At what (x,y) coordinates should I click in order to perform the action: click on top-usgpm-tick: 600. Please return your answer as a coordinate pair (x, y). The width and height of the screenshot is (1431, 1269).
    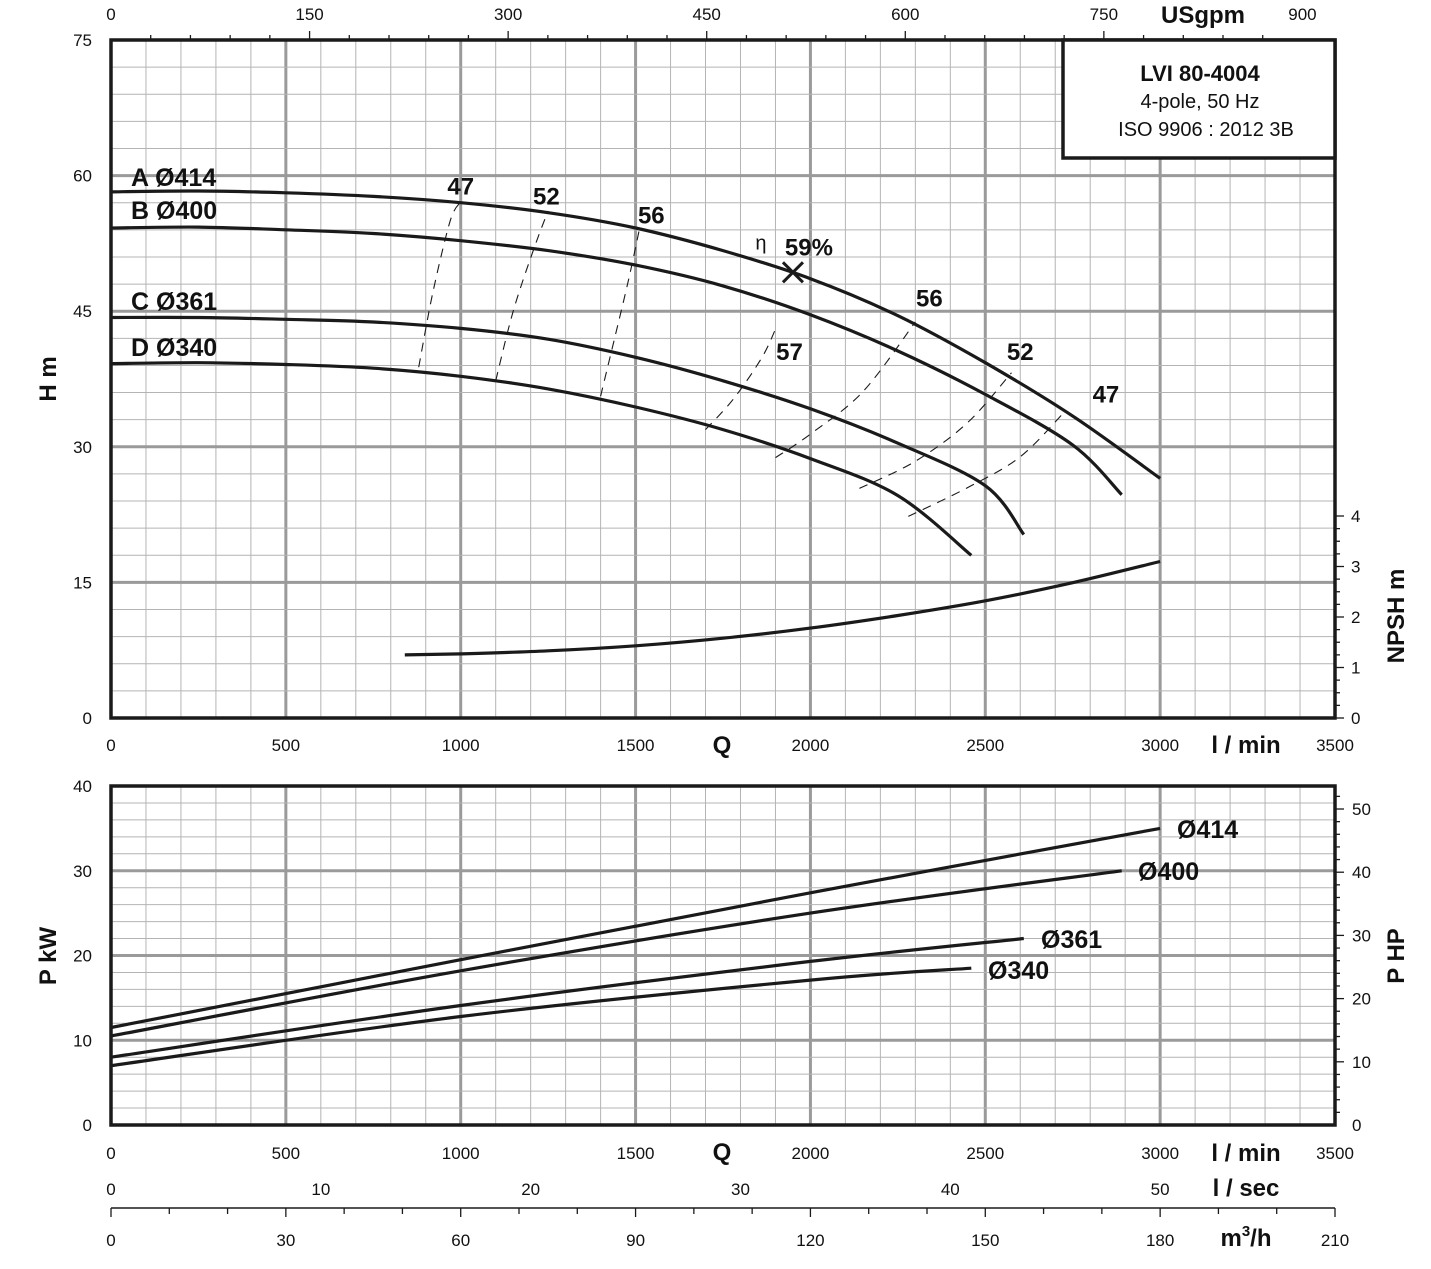
    Looking at the image, I should click on (905, 14).